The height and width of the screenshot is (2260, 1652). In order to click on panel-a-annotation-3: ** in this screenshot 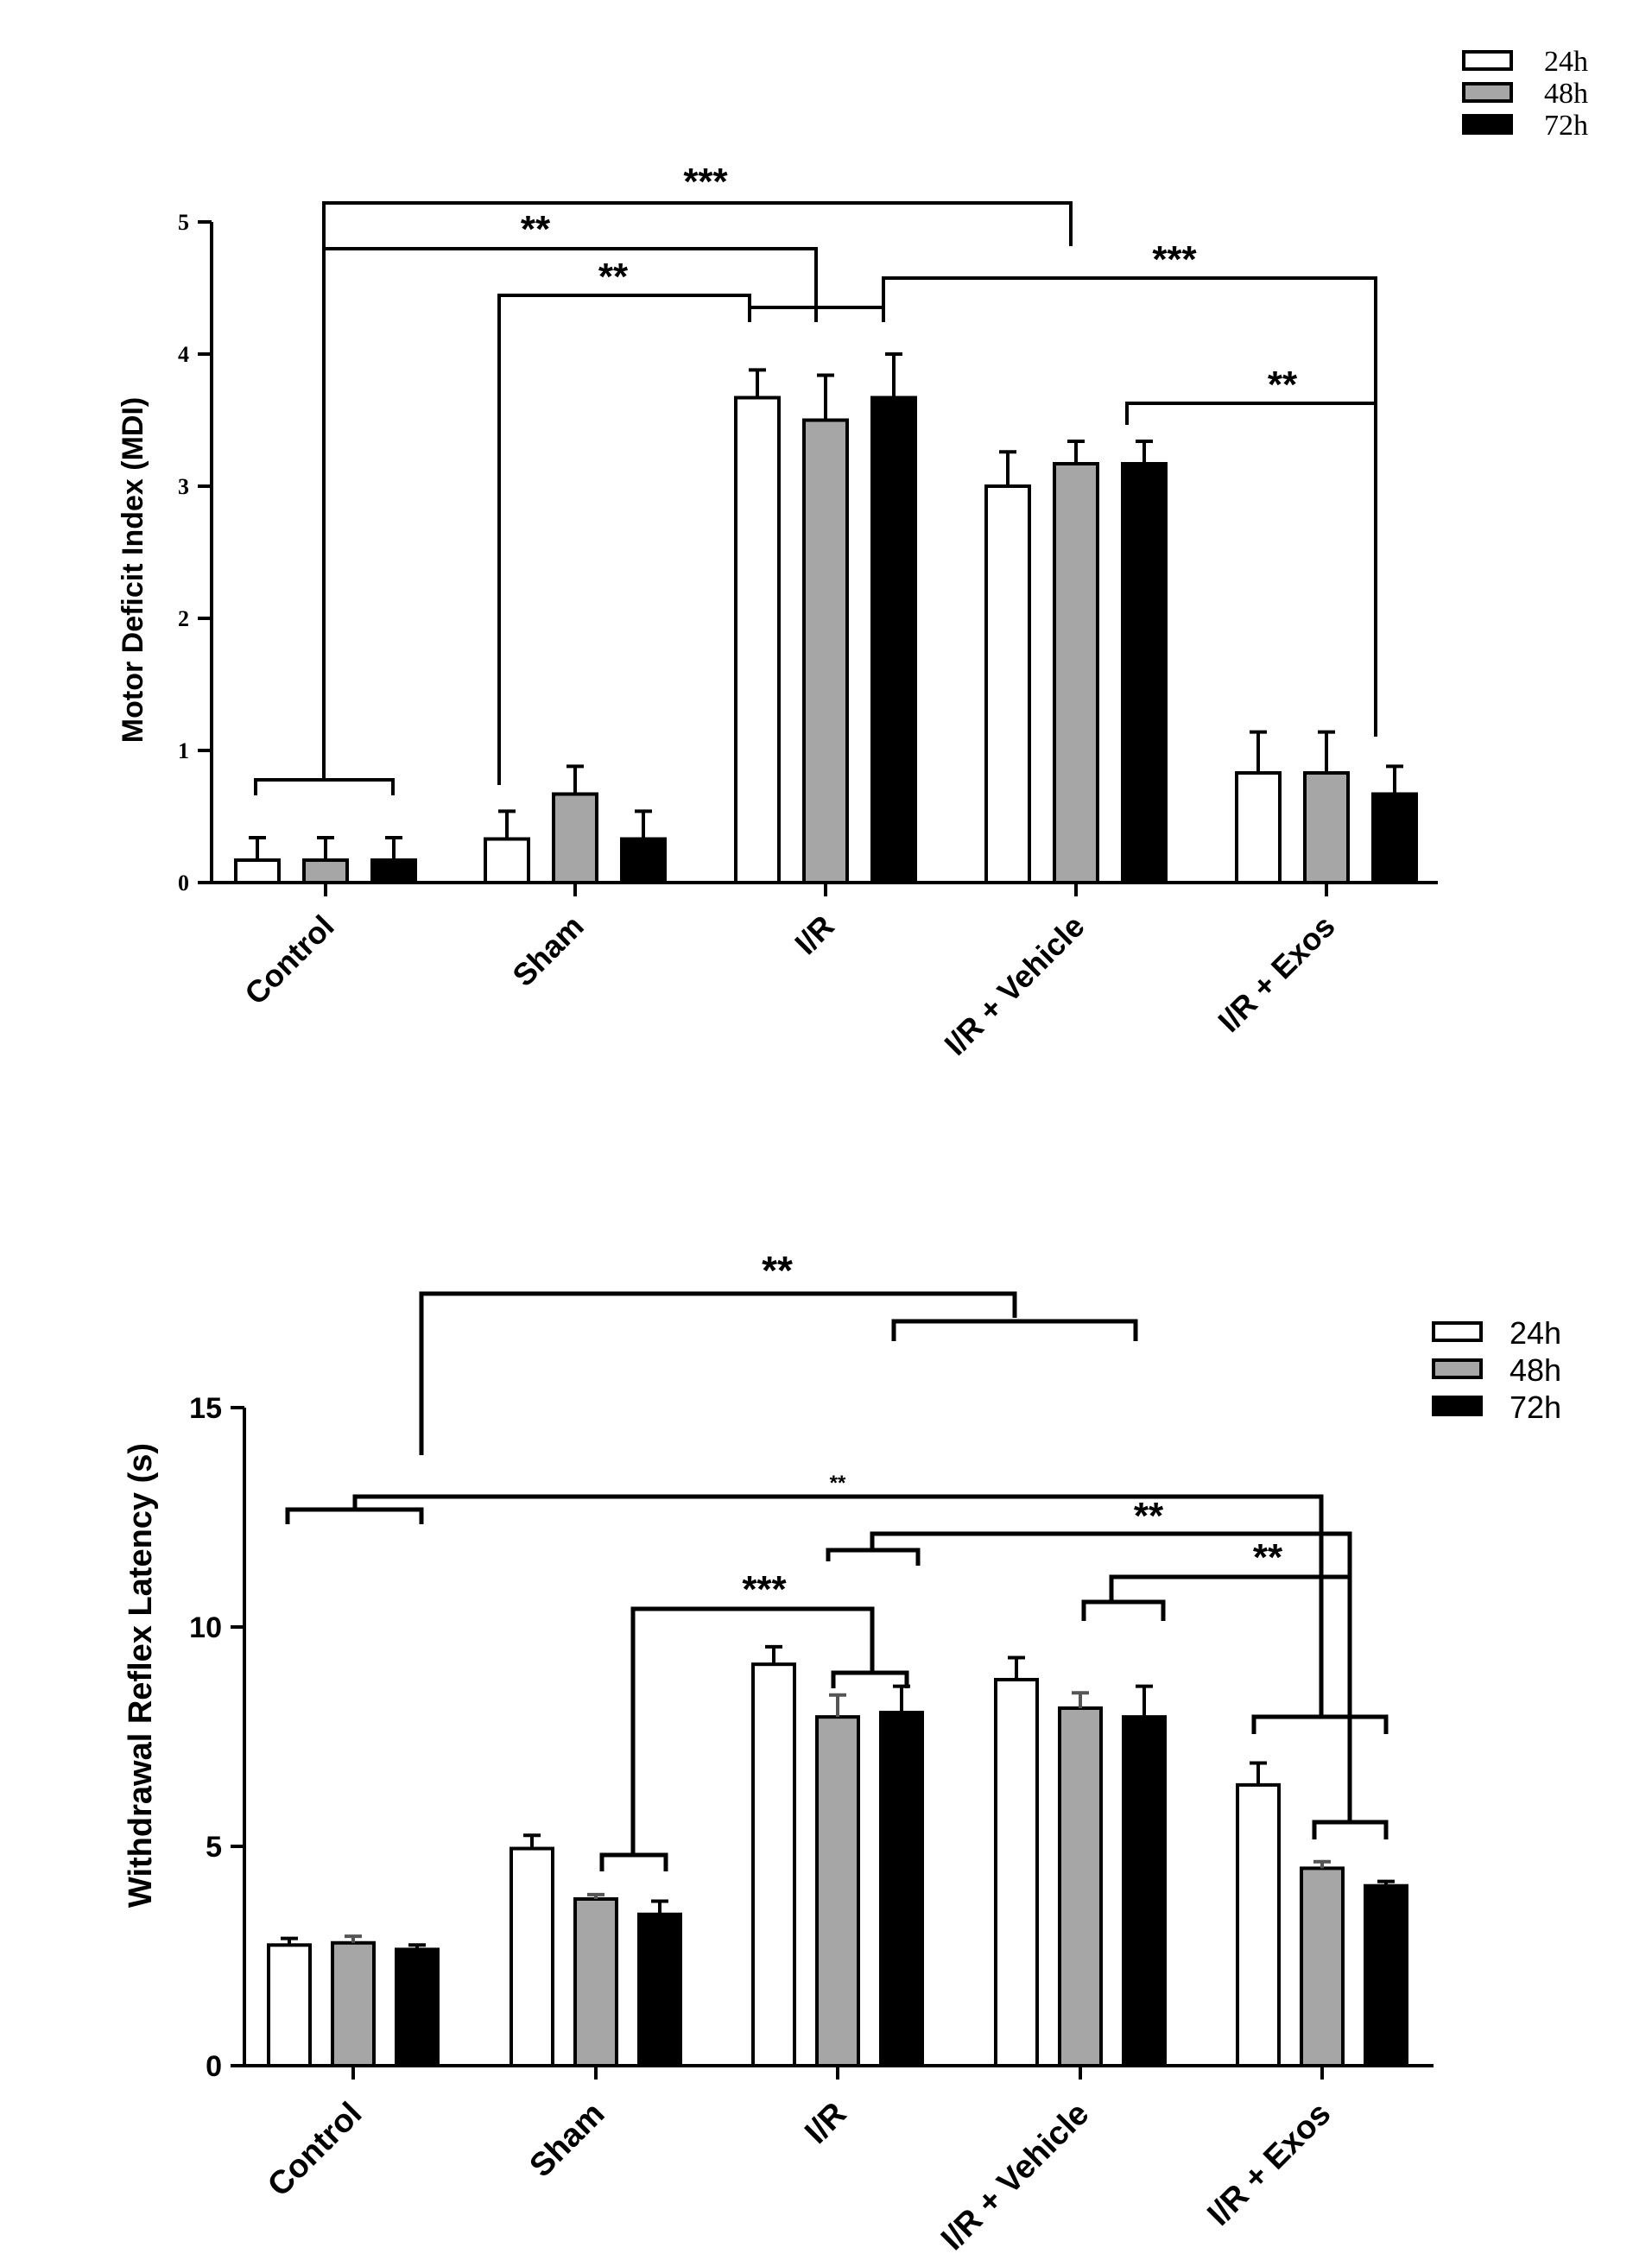, I will do `click(613, 277)`.